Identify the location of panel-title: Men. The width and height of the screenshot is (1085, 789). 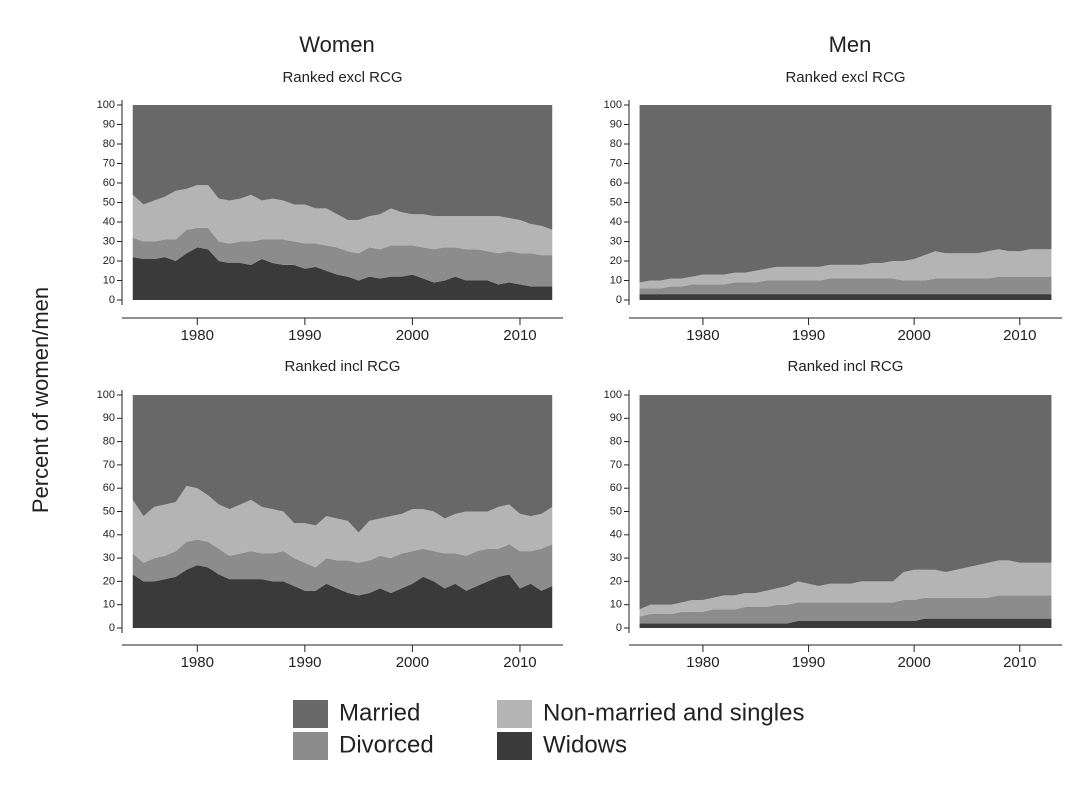
(850, 44).